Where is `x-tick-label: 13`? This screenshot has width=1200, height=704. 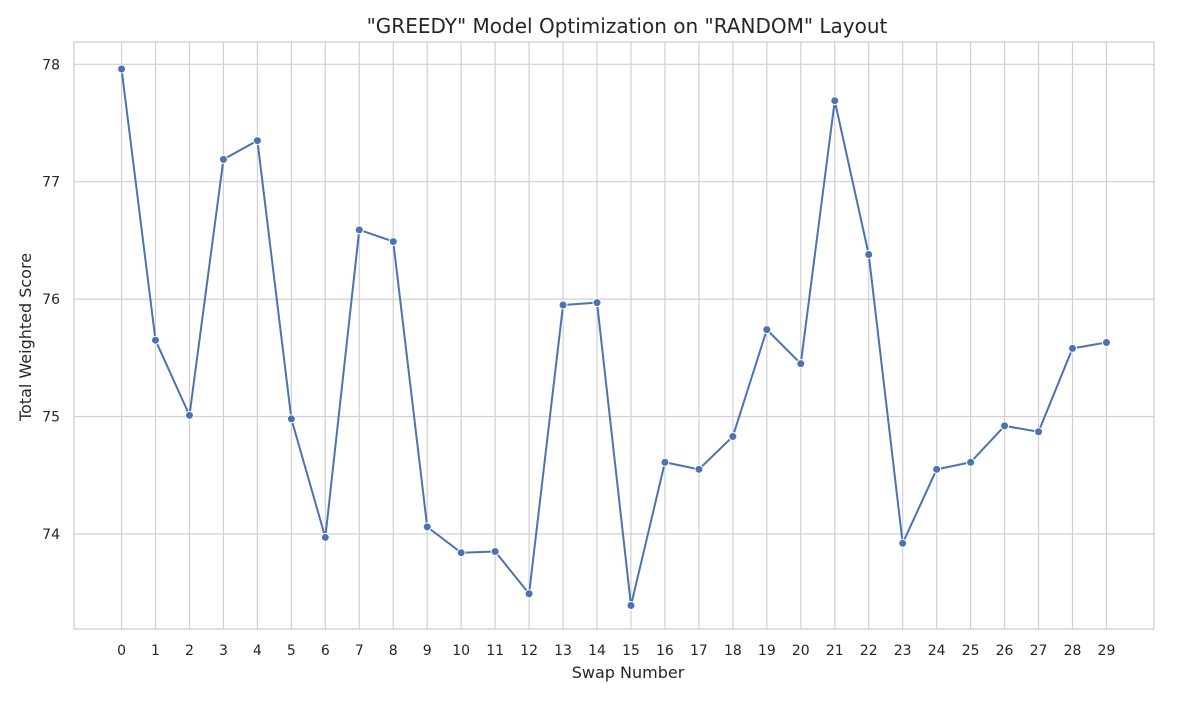 x-tick-label: 13 is located at coordinates (563, 651).